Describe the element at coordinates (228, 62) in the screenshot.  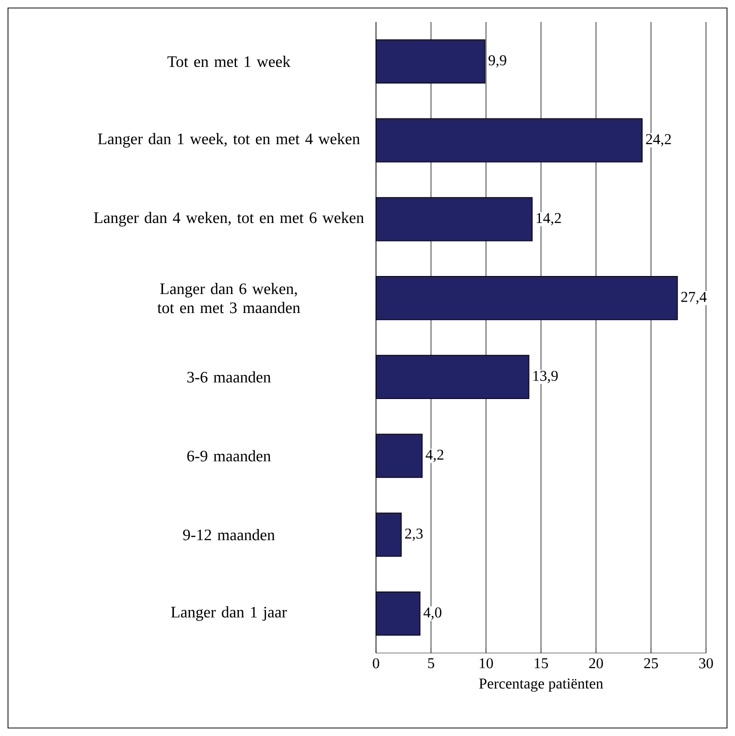
I see `y-tick-label: Tot en met 1 week` at that location.